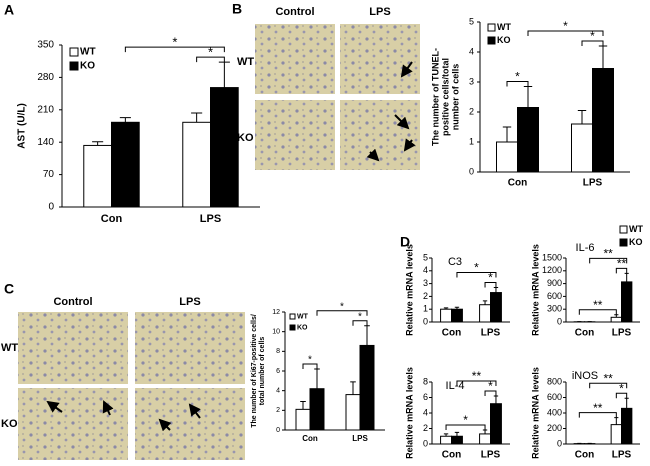  What do you see at coordinates (189, 302) in the screenshot?
I see `column-label: LPS` at bounding box center [189, 302].